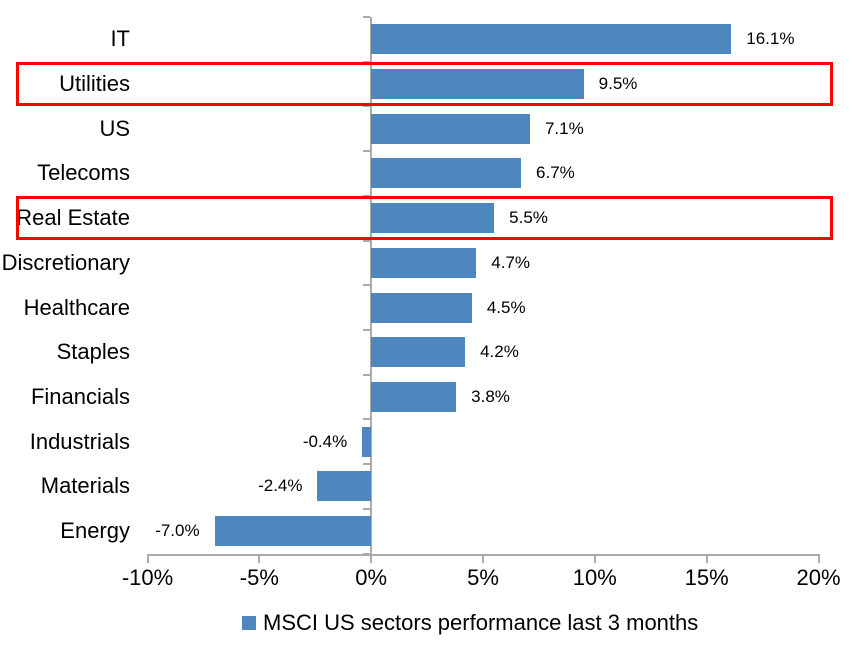  I want to click on category-label: IT, so click(120, 39).